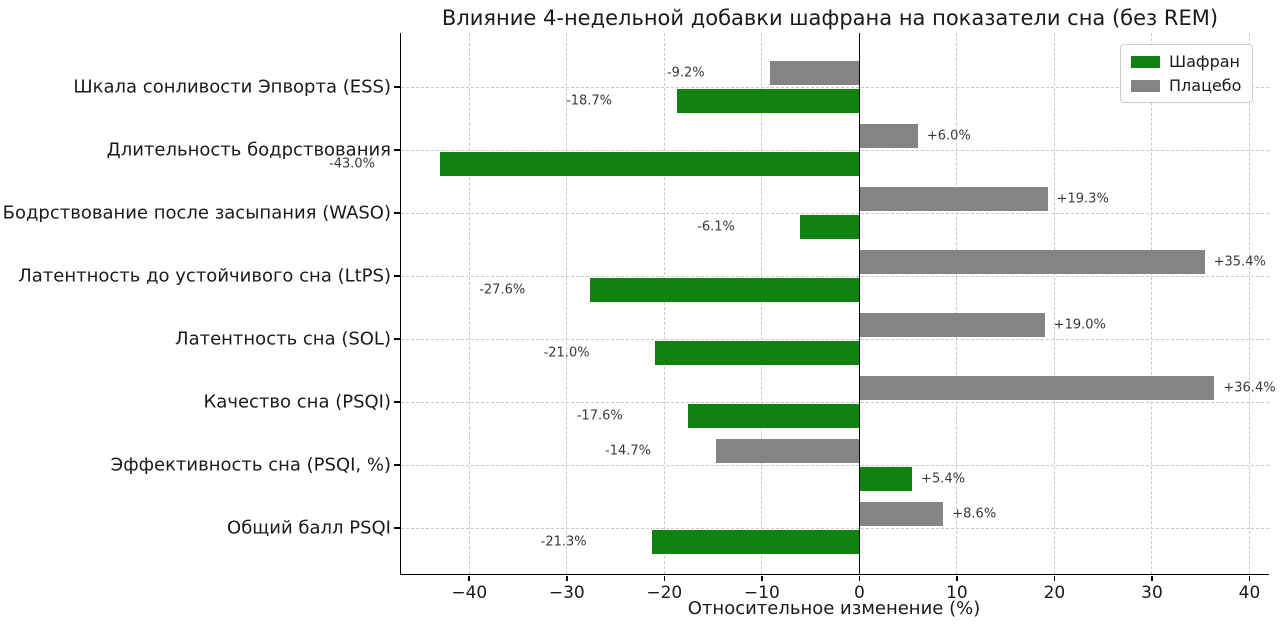 This screenshot has width=1280, height=631. I want to click on category-label: Общий балл PSQI, so click(309, 528).